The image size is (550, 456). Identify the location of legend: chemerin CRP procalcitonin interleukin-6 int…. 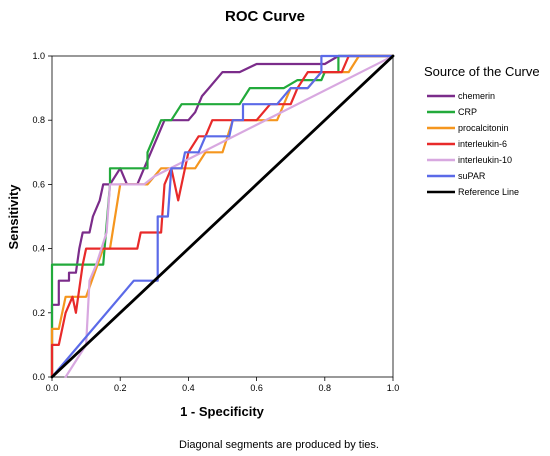
(473, 144).